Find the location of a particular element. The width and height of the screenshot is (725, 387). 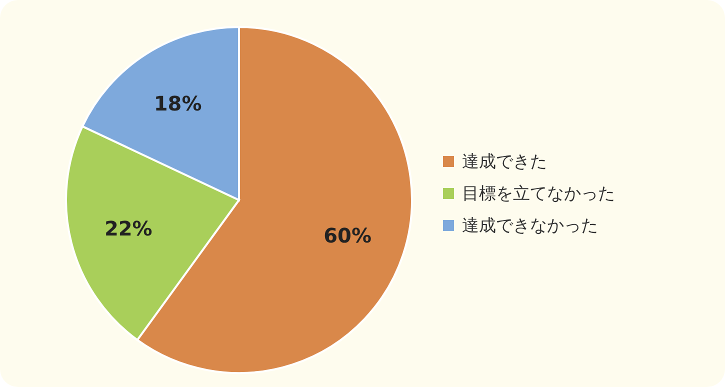

legend-label: 目標を立てなかった is located at coordinates (538, 194).